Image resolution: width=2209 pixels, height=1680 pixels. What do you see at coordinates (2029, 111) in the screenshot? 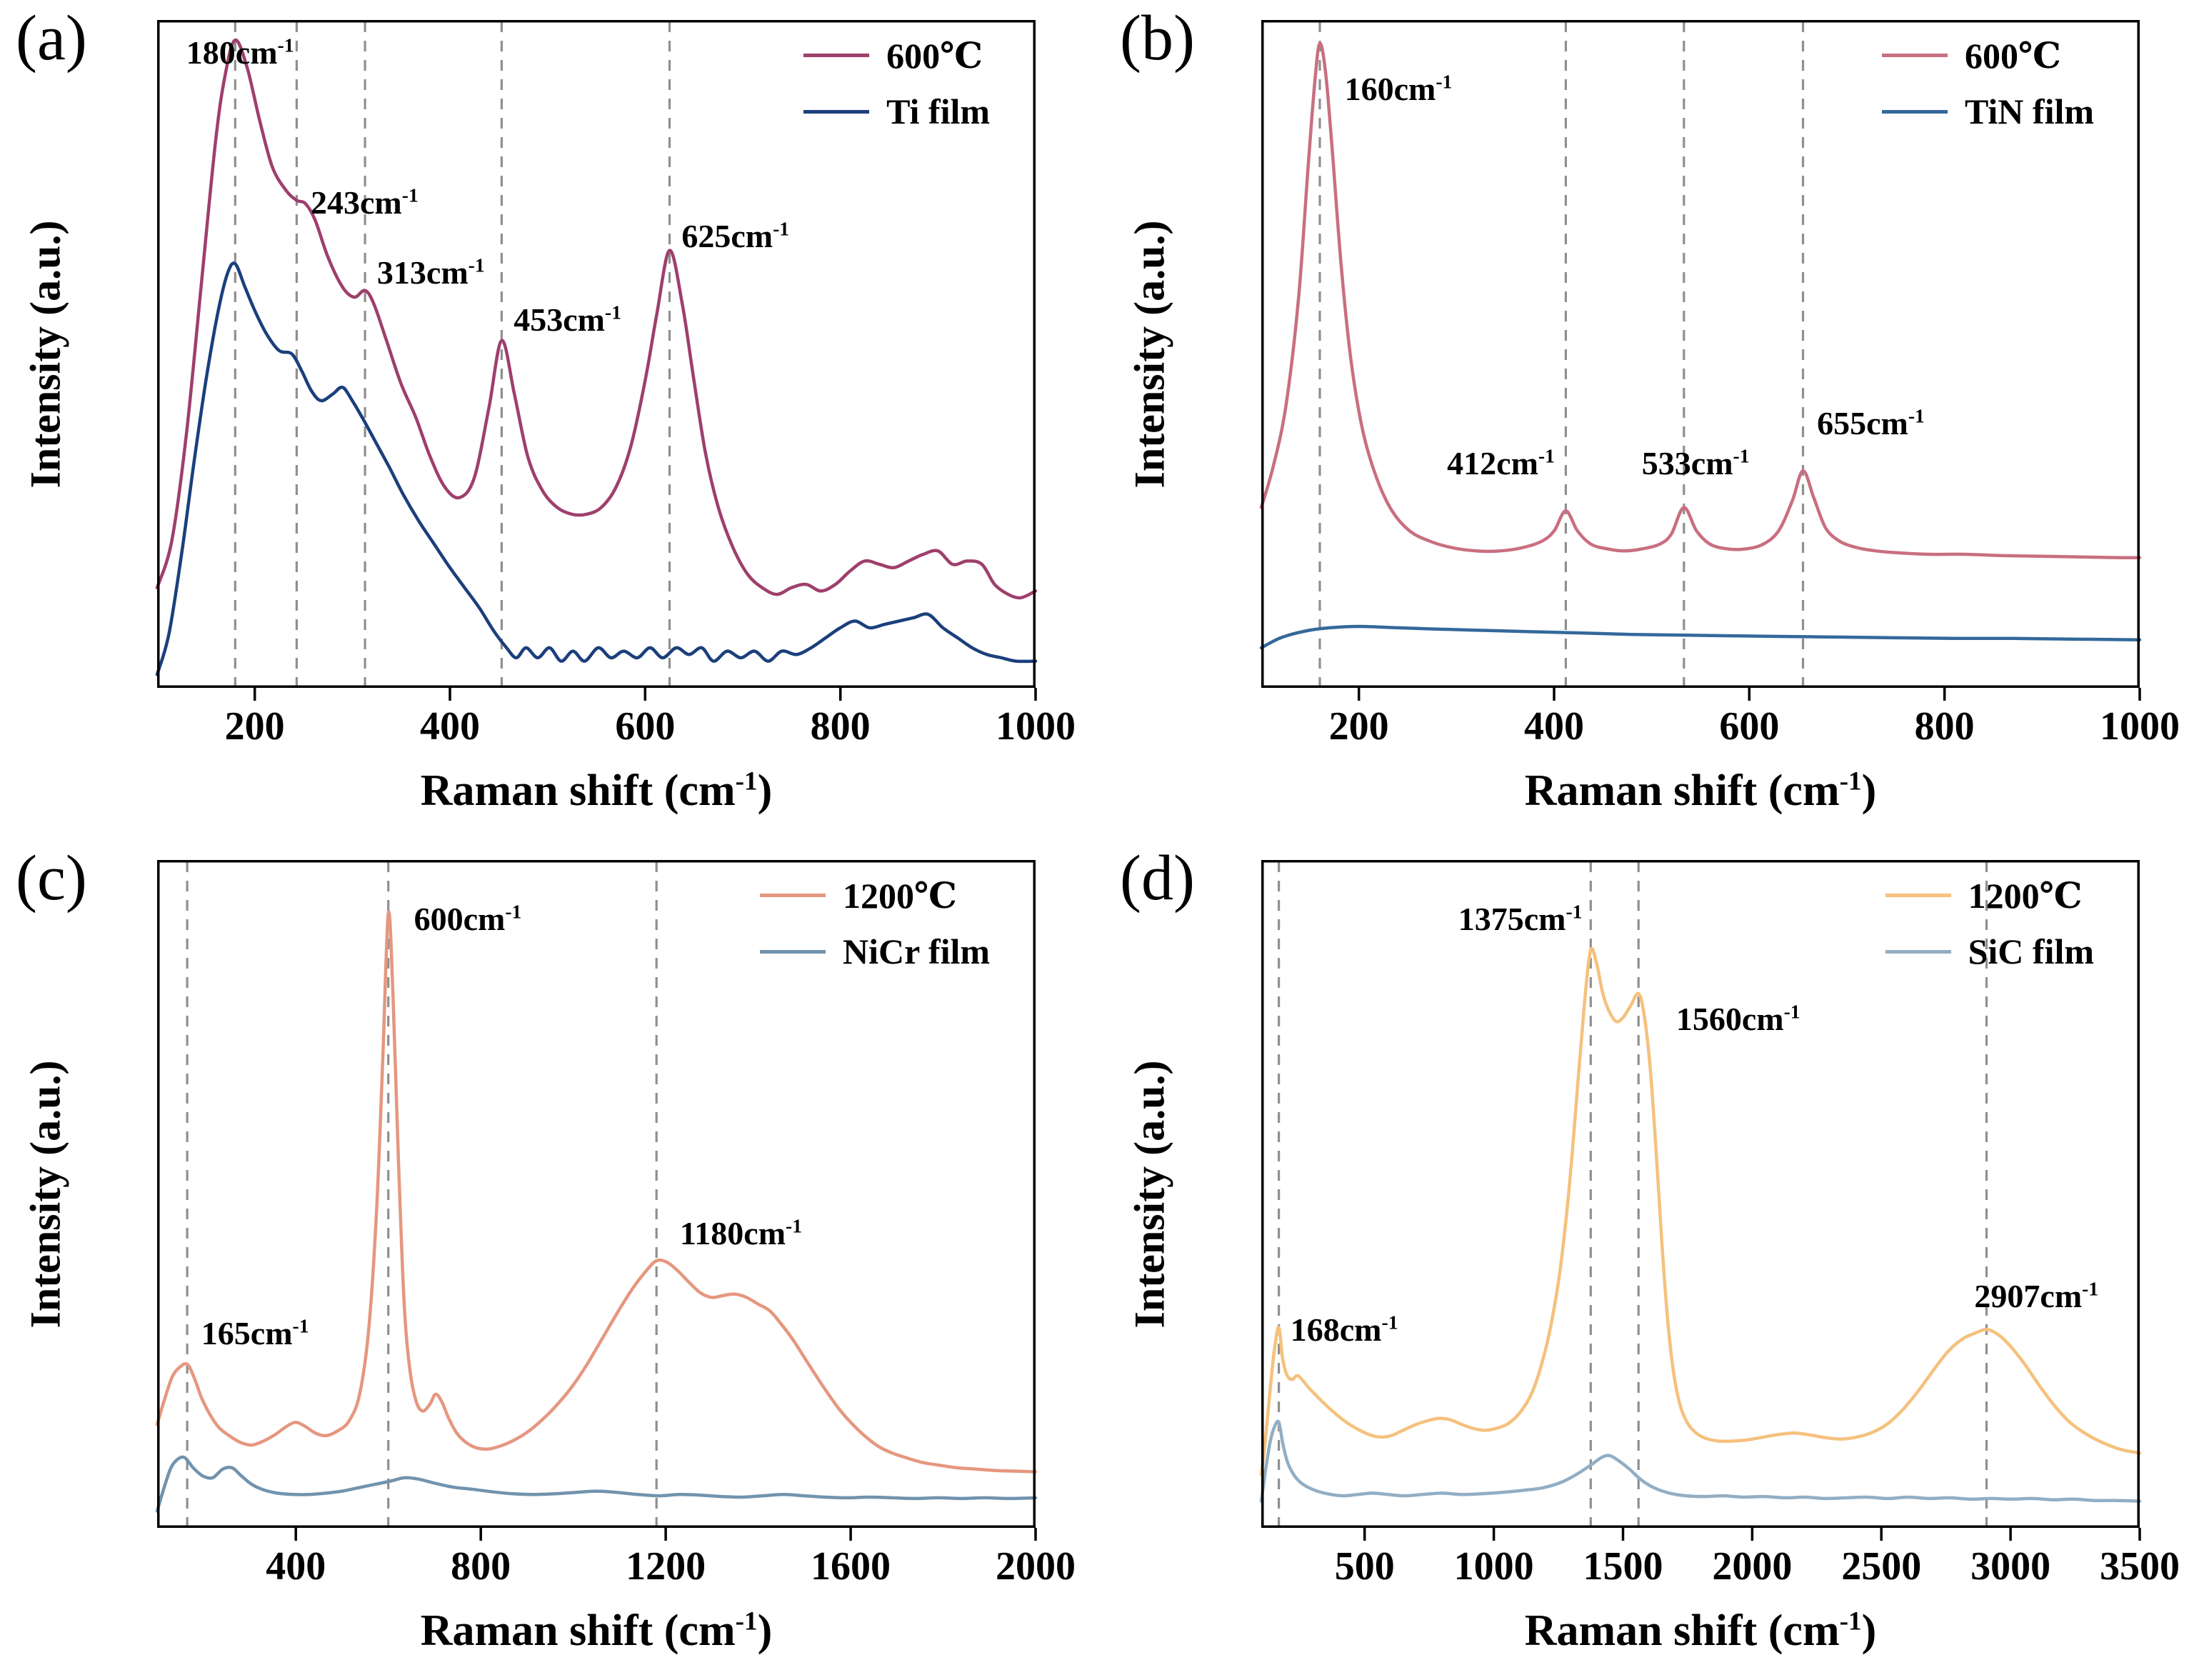
I see `legend-label: TiN film` at bounding box center [2029, 111].